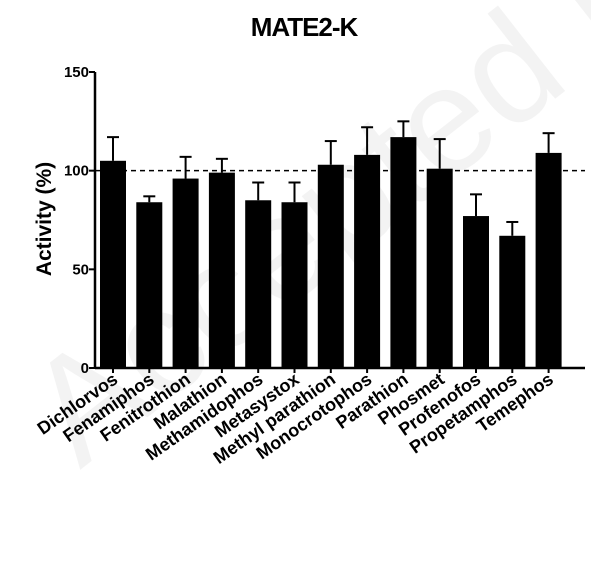  I want to click on bar-malathion, so click(221, 270).